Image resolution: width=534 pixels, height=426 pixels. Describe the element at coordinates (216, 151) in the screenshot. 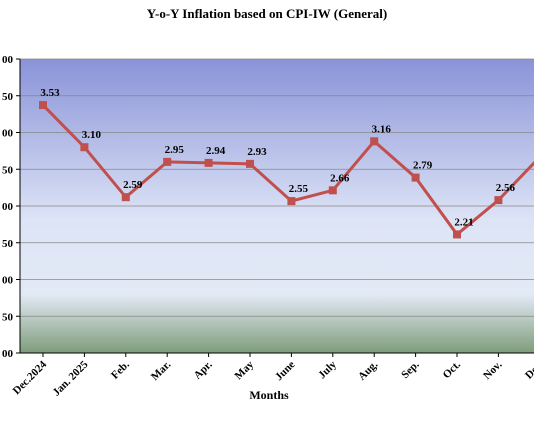

I see `data-label: 2.94` at that location.